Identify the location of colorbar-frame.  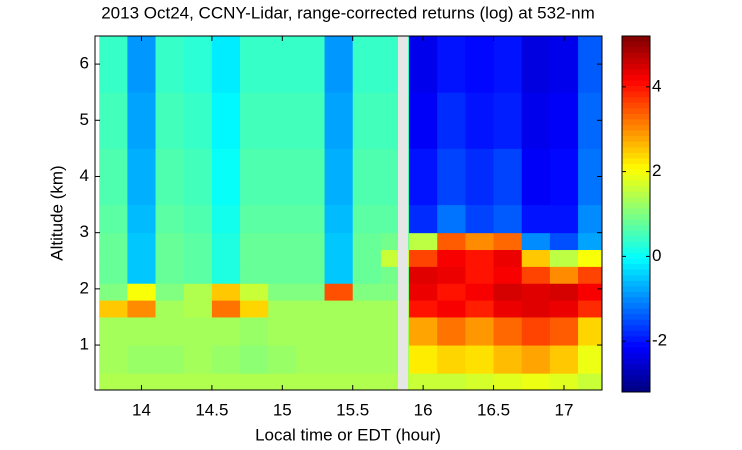
(636, 214).